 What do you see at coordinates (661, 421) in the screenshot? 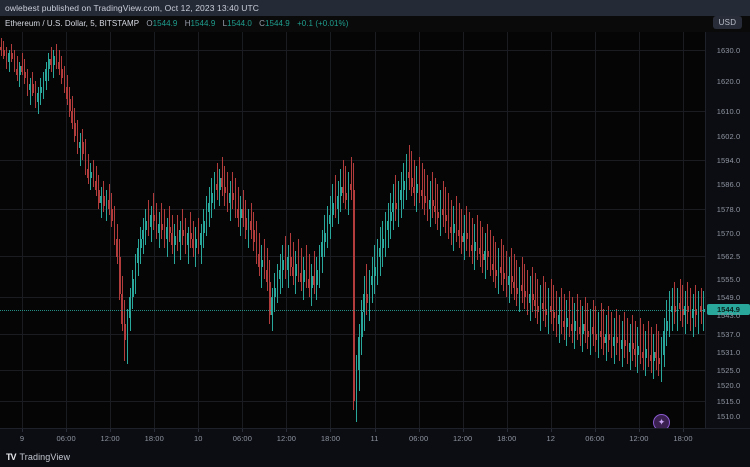
I see `idea-marker-icon: ✦` at bounding box center [661, 421].